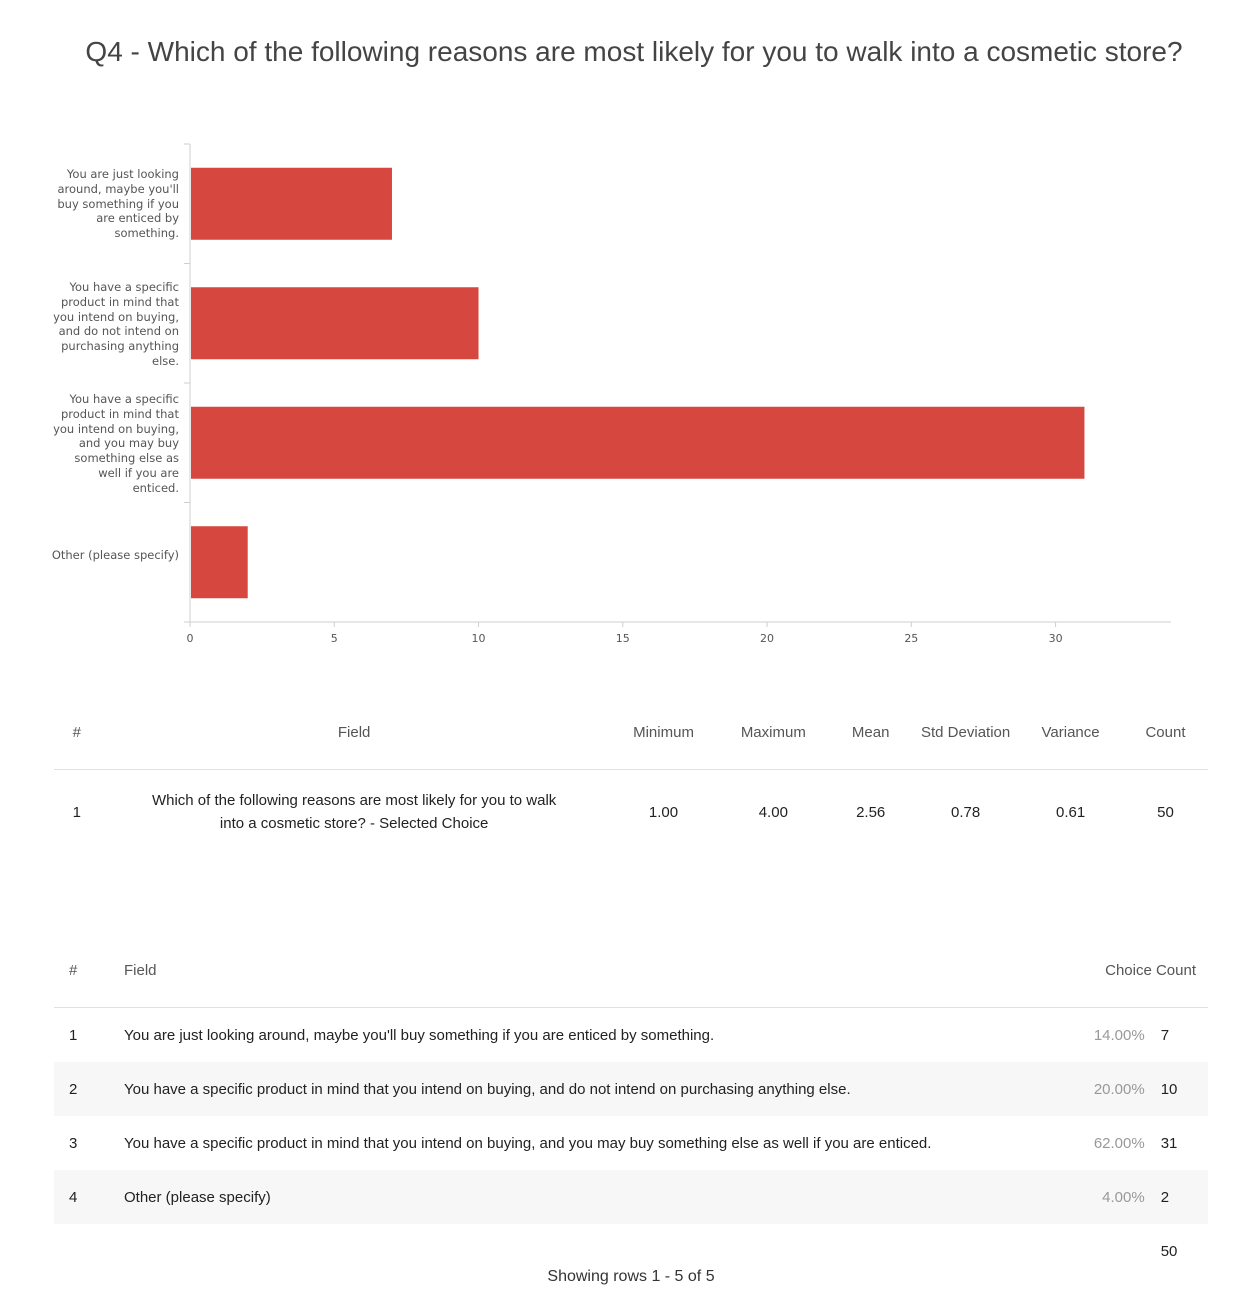 The image size is (1255, 1305). Describe the element at coordinates (1119, 1035) in the screenshot. I see `percentage: 14.00%` at that location.